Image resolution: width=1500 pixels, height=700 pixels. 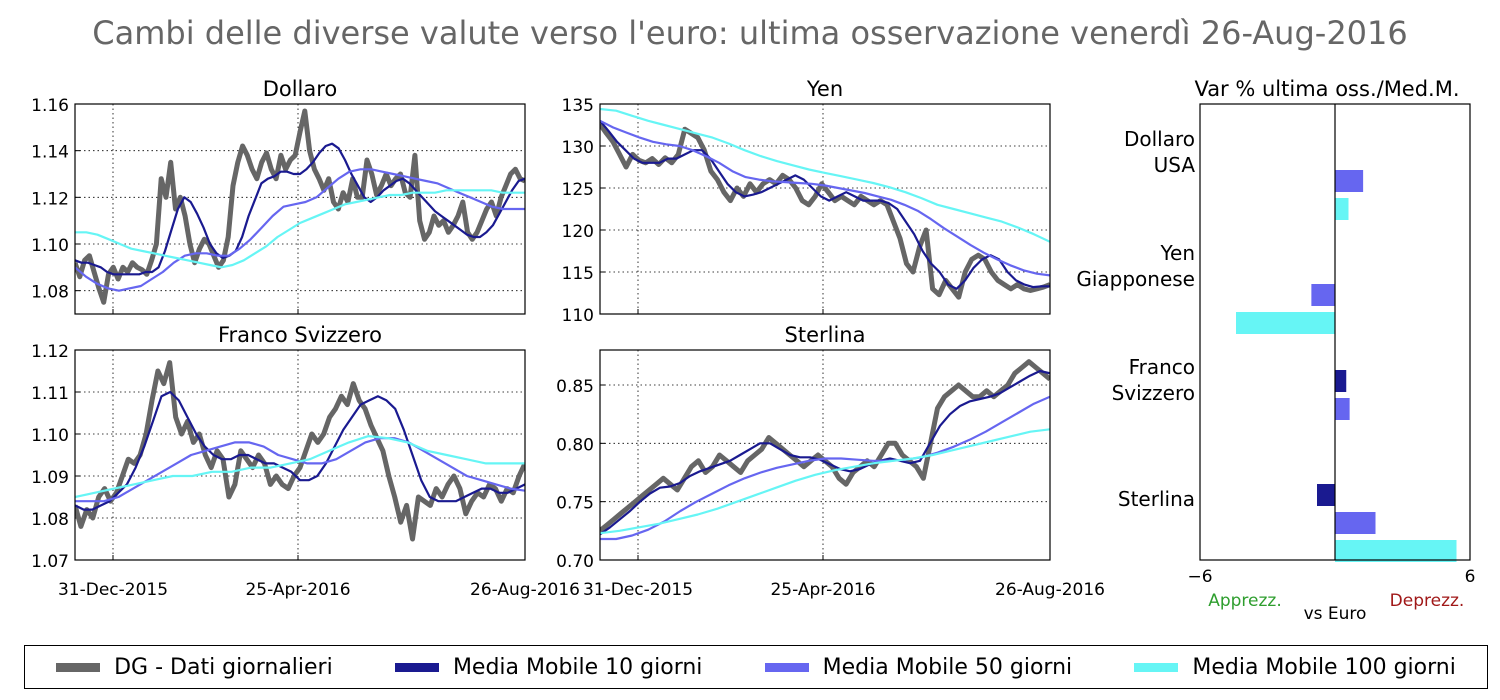 What do you see at coordinates (578, 232) in the screenshot?
I see `y-tick-label: 120` at bounding box center [578, 232].